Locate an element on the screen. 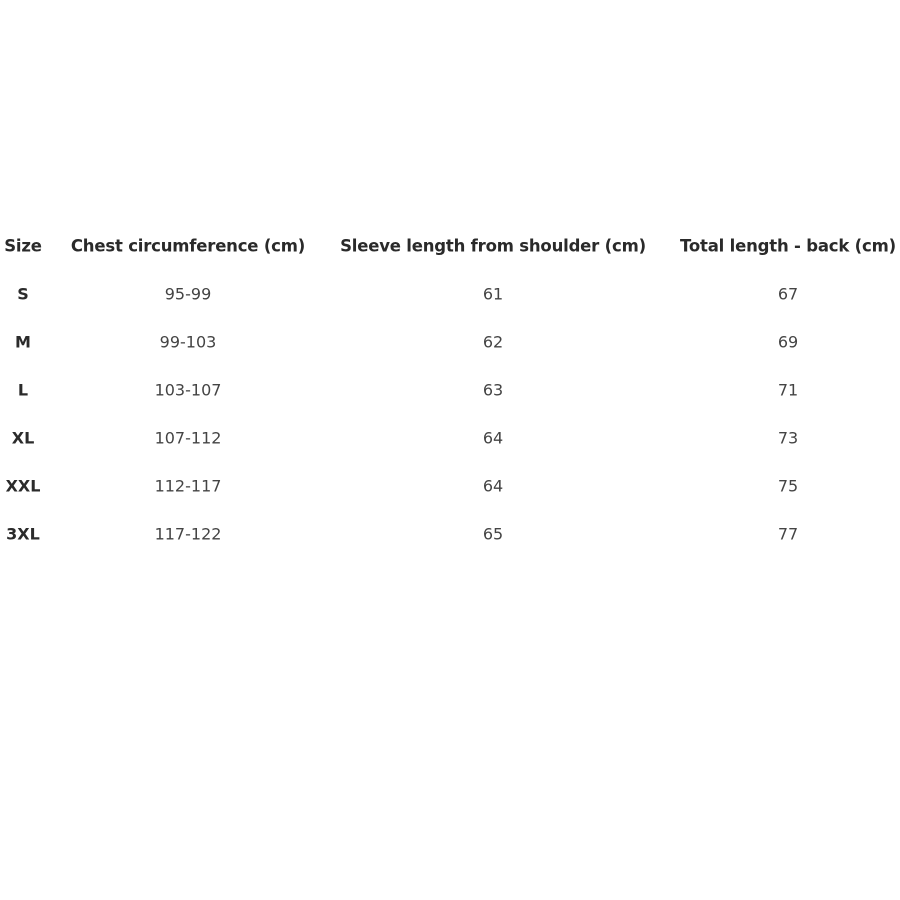 The image size is (900, 900). table-cell: 73 is located at coordinates (788, 438).